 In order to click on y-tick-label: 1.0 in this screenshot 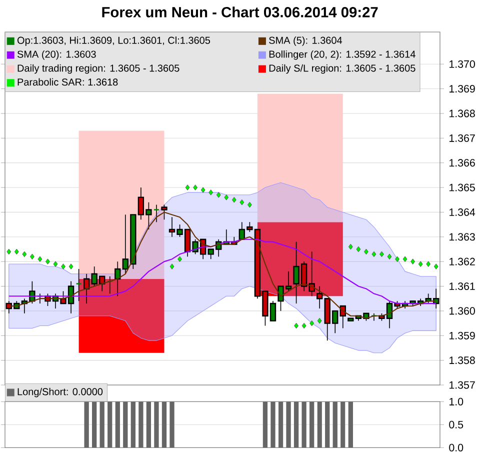, I will do `click(457, 402)`.